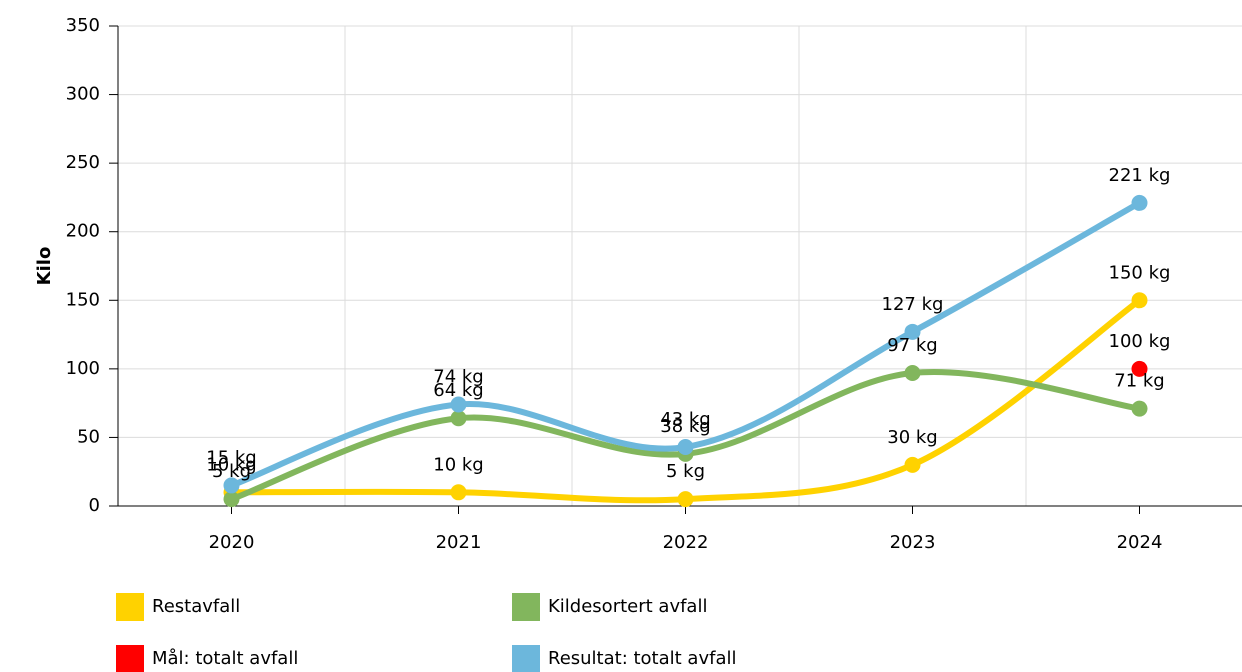 The height and width of the screenshot is (672, 1242). I want to click on x-tick-label: 2021, so click(459, 542).